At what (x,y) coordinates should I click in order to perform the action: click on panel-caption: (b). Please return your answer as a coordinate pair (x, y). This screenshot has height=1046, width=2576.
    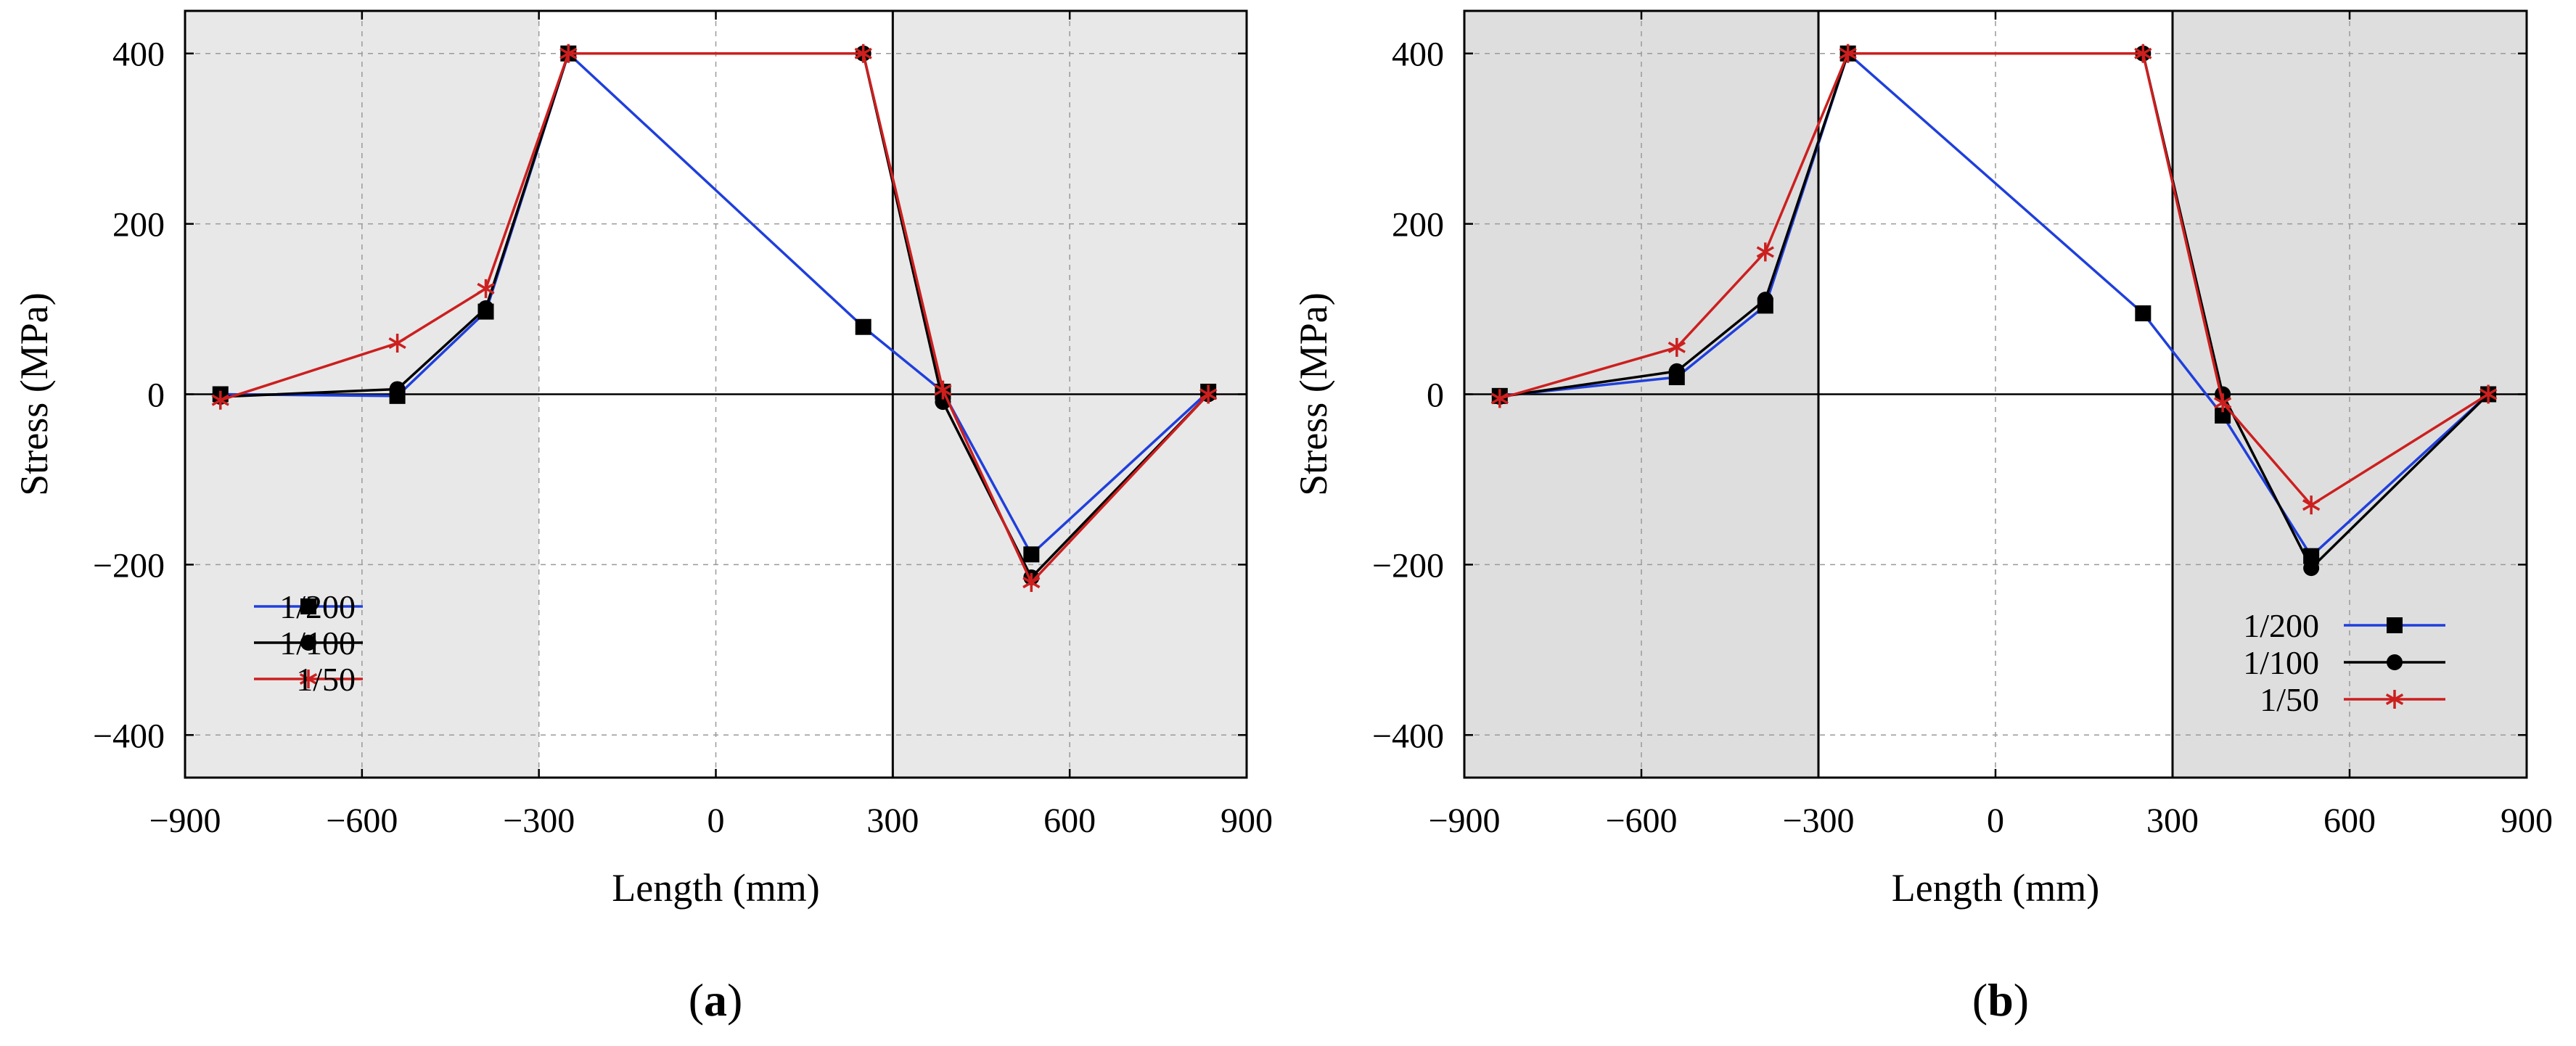
    Looking at the image, I should click on (2000, 1000).